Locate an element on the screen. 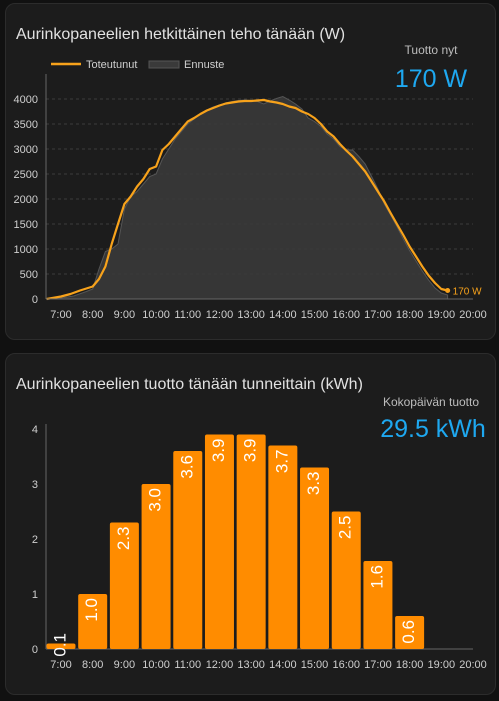 The width and height of the screenshot is (499, 701). power-ytick-8: 4000 is located at coordinates (26, 100).